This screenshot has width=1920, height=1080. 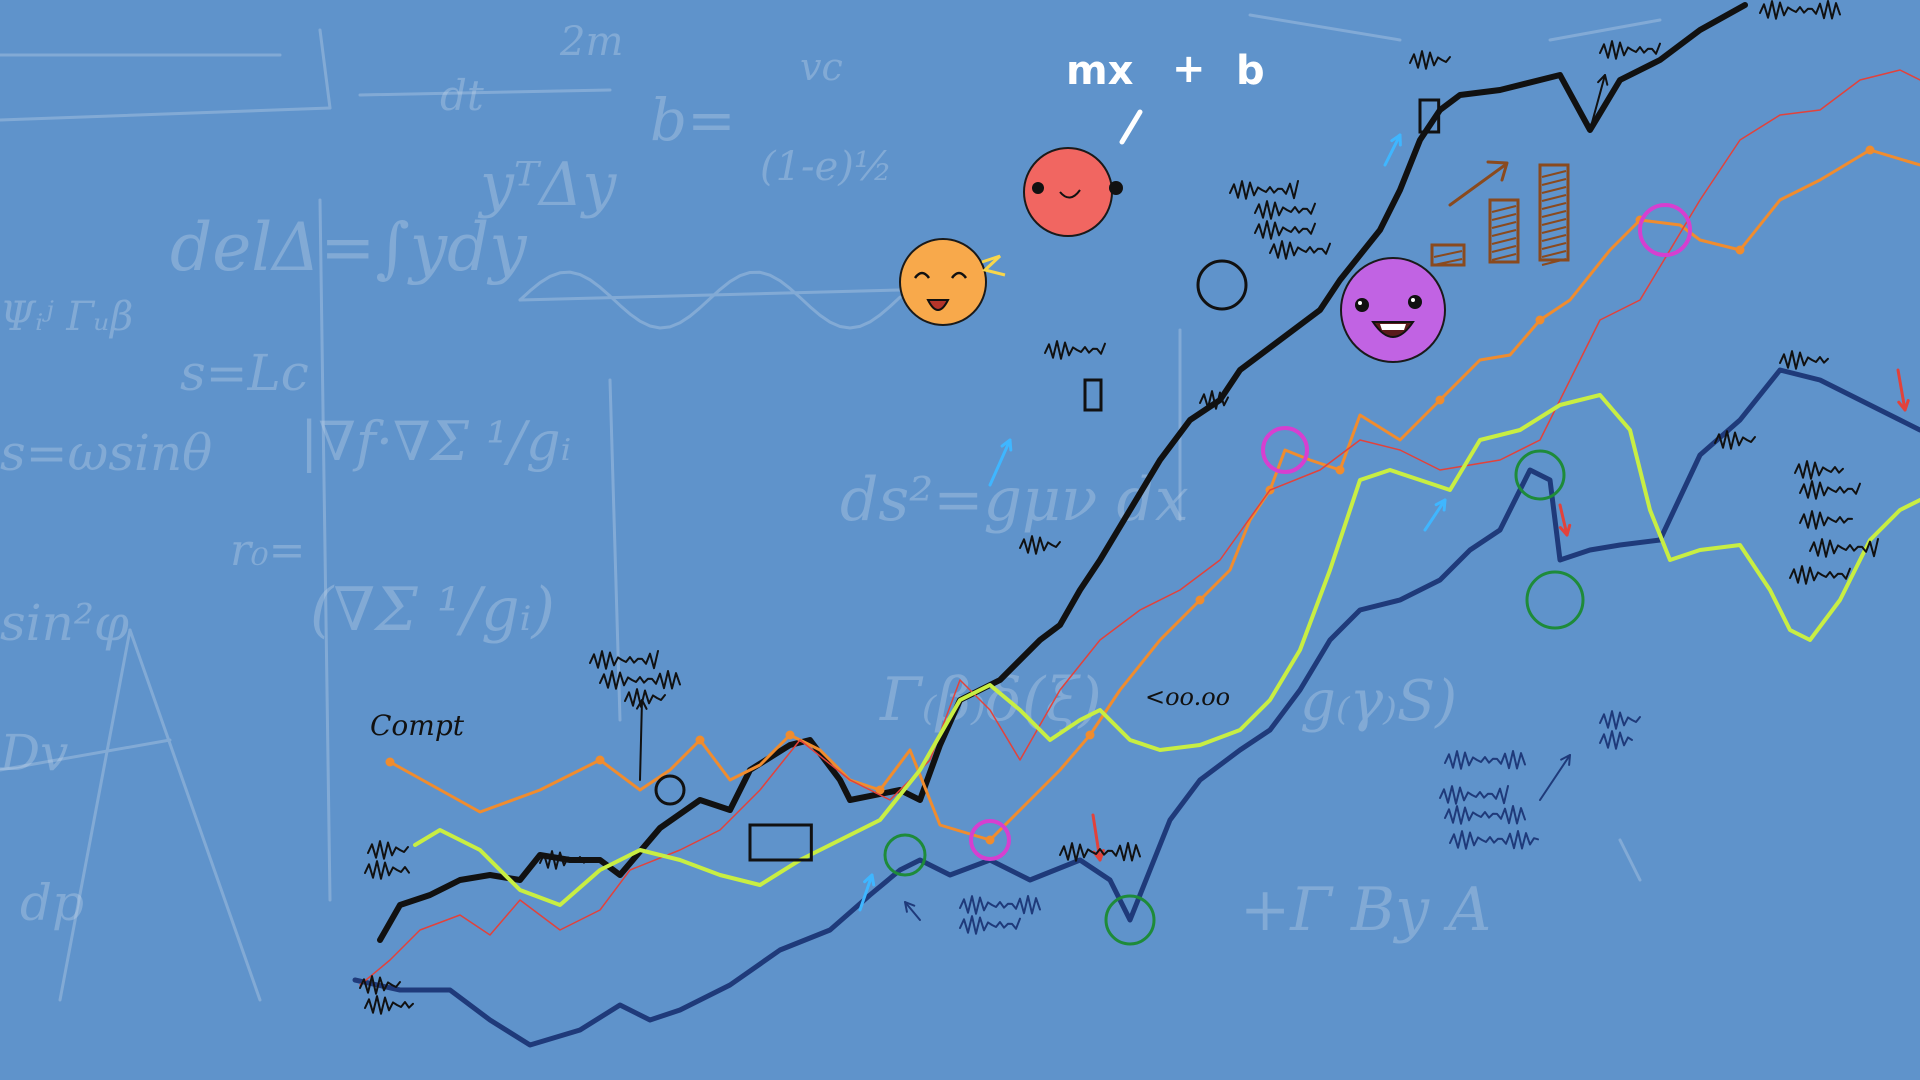 I want to click on chalk-b-equals: b=, so click(x=693, y=120).